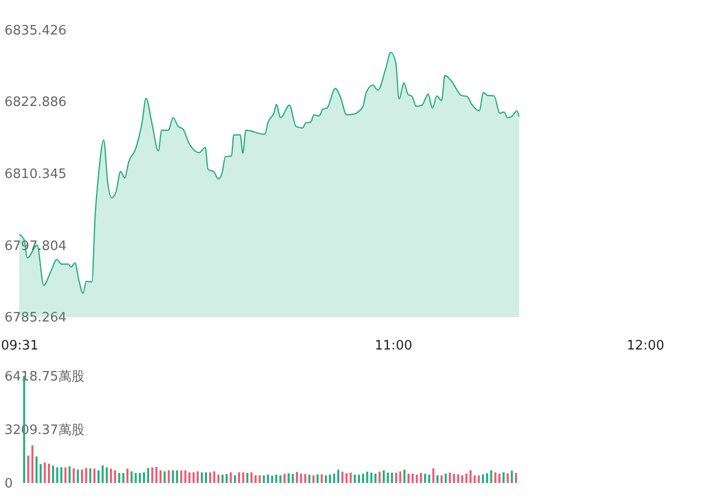 This screenshot has width=720, height=503. What do you see at coordinates (35, 318) in the screenshot?
I see `y-tick-label: 6785.264` at bounding box center [35, 318].